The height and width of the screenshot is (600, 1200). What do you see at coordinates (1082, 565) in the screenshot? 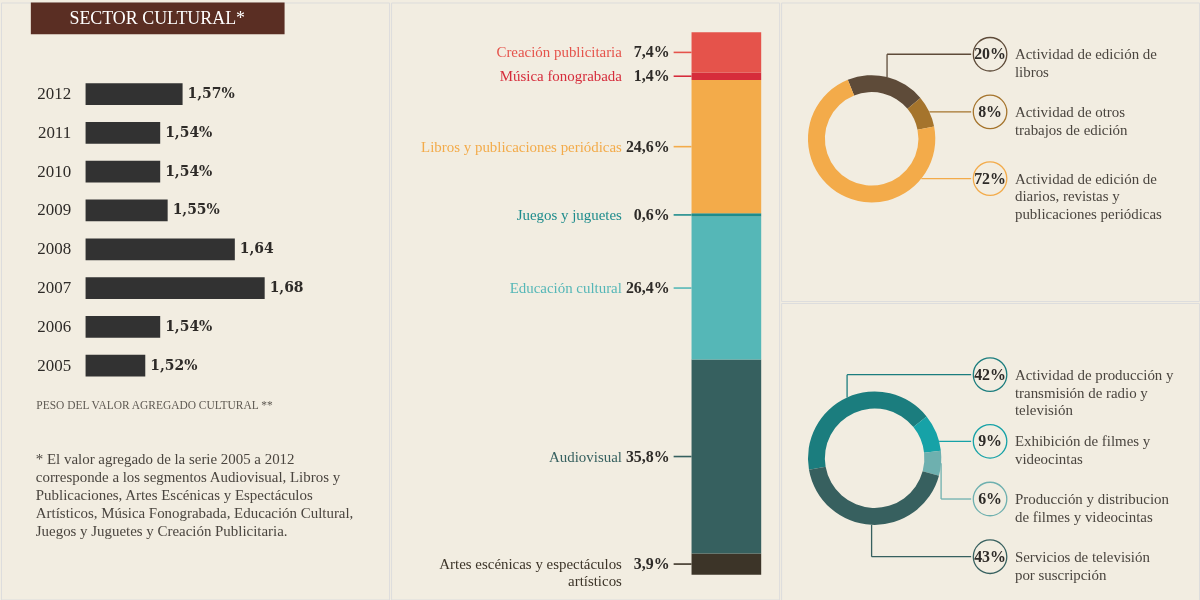
I see `legend-label: Servicios de televisión por suscripción` at bounding box center [1082, 565].